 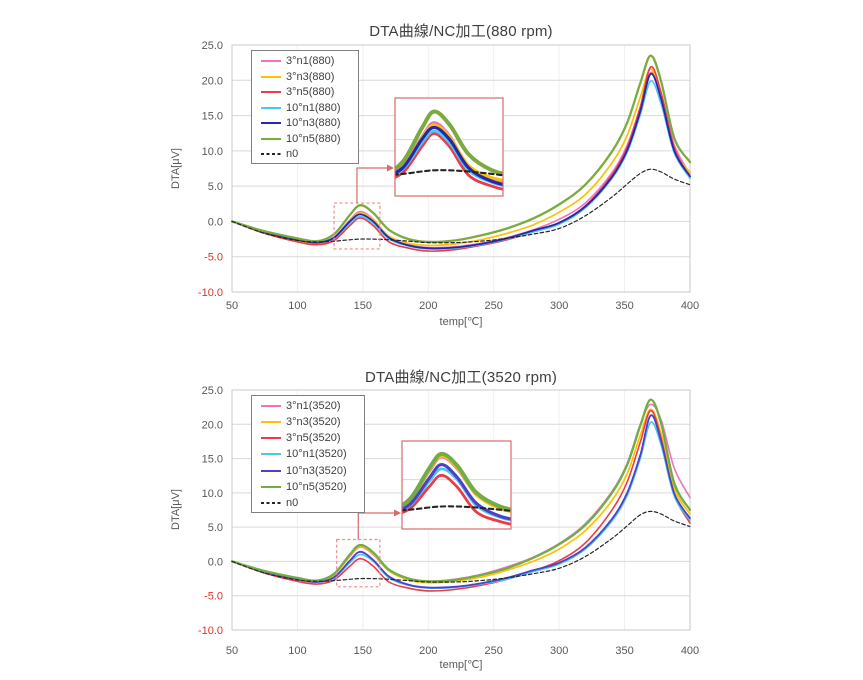 I want to click on legend-label: 3°n1(3520), so click(x=313, y=406).